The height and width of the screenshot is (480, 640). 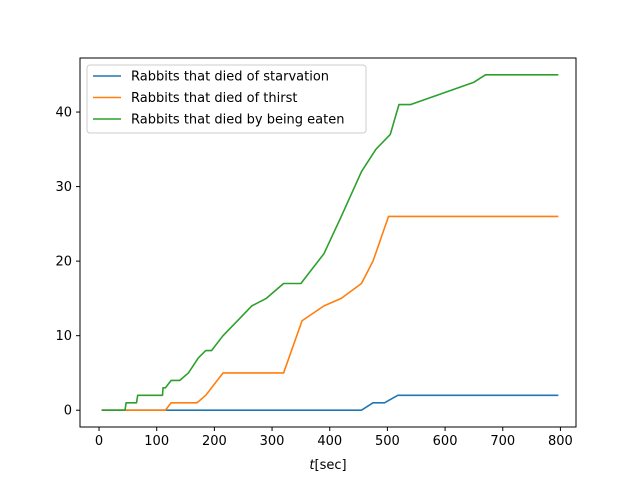 What do you see at coordinates (230, 77) in the screenshot?
I see `legend-label-1: Rabbits that died of starvation` at bounding box center [230, 77].